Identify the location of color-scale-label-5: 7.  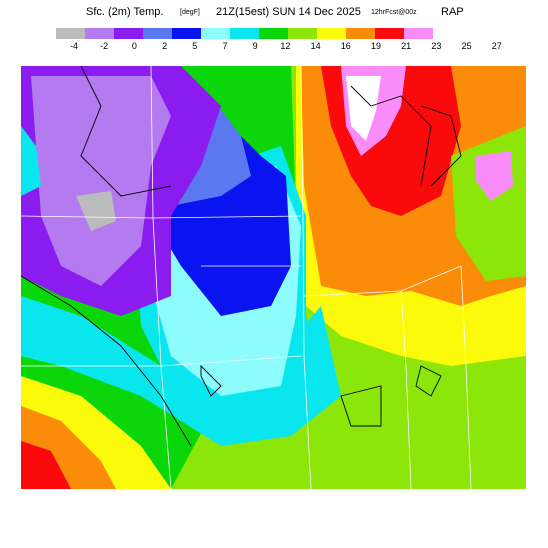
(225, 46).